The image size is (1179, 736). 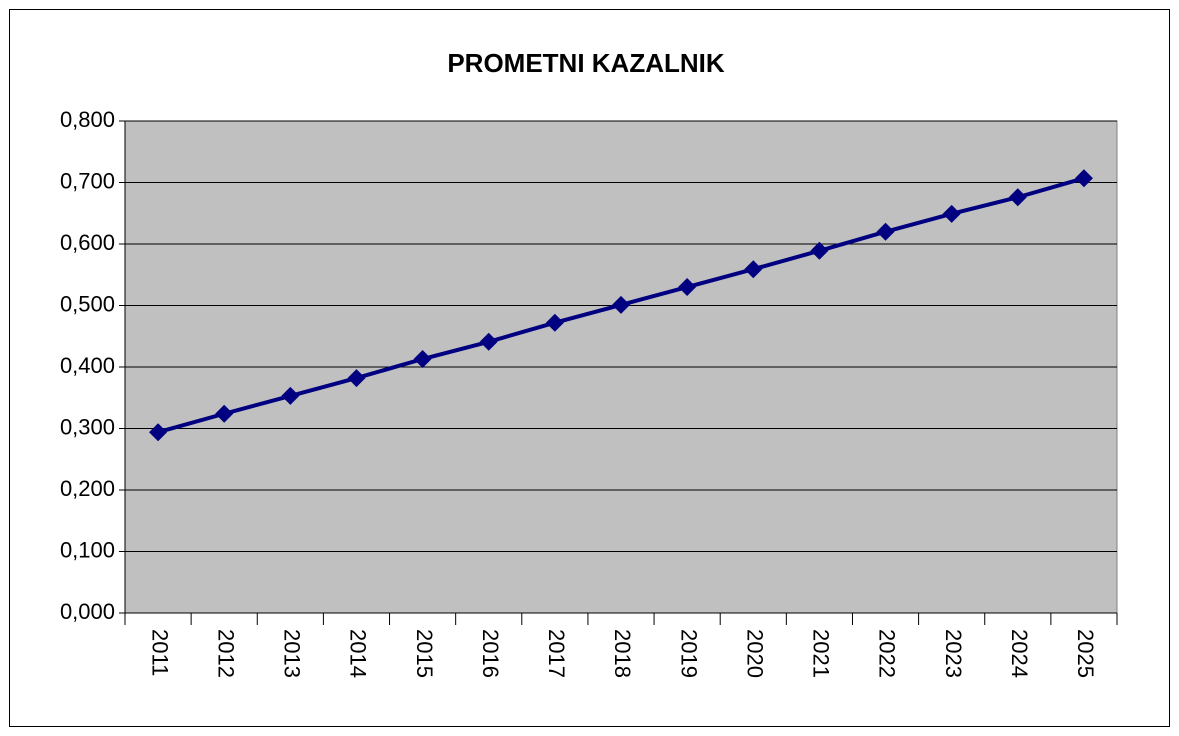 I want to click on y-tick-label: 0,800, so click(x=87, y=119).